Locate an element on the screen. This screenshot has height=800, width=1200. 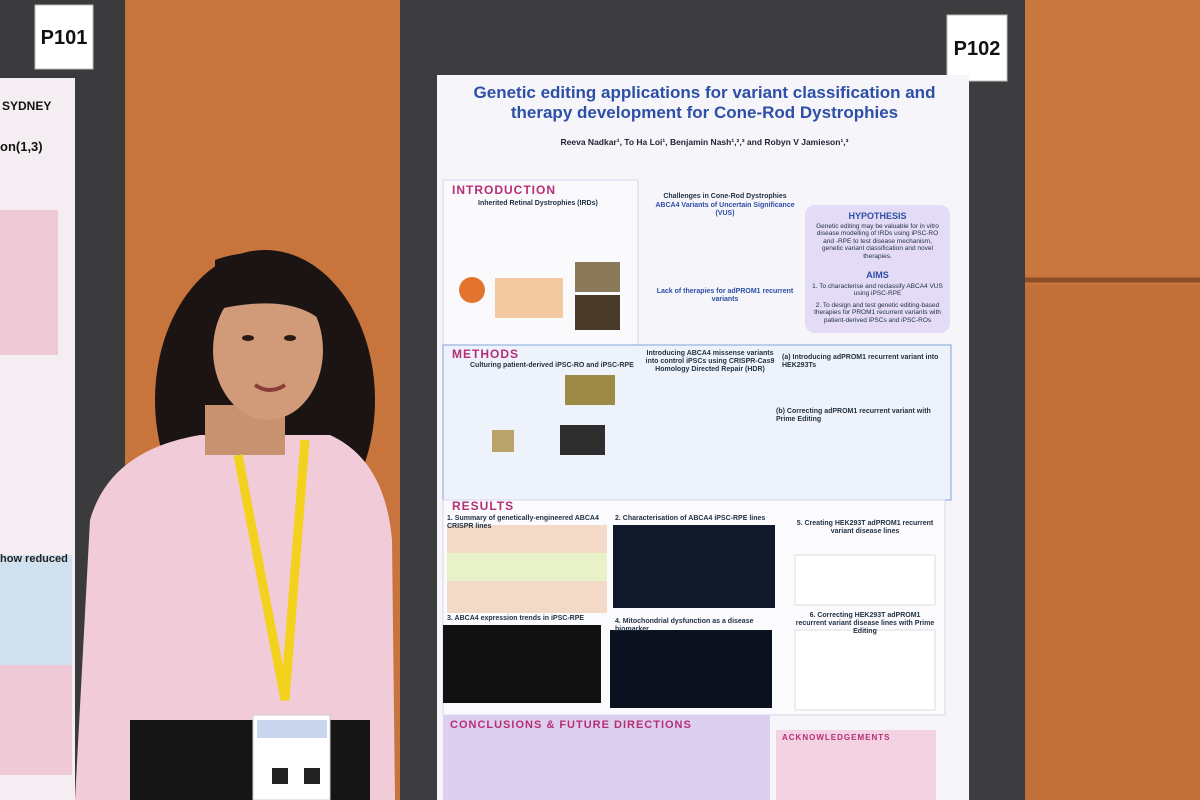
conclusions-panel is located at coordinates (606, 757).